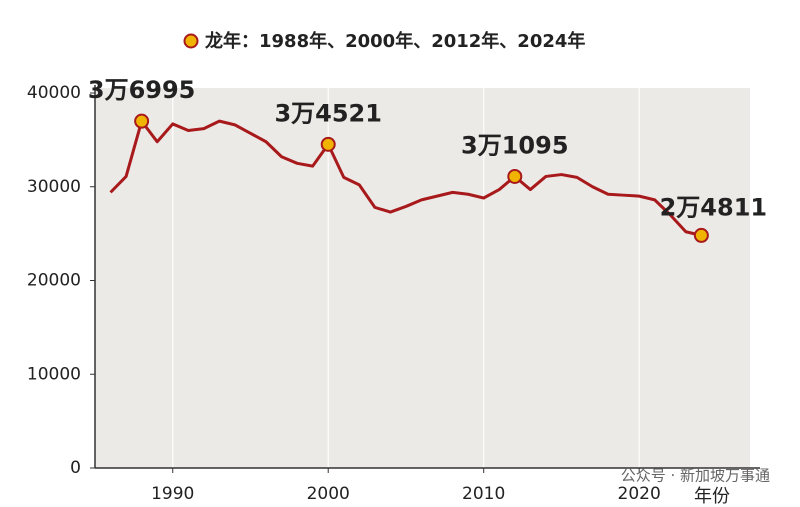  I want to click on data-label: 2万4811, so click(714, 207).